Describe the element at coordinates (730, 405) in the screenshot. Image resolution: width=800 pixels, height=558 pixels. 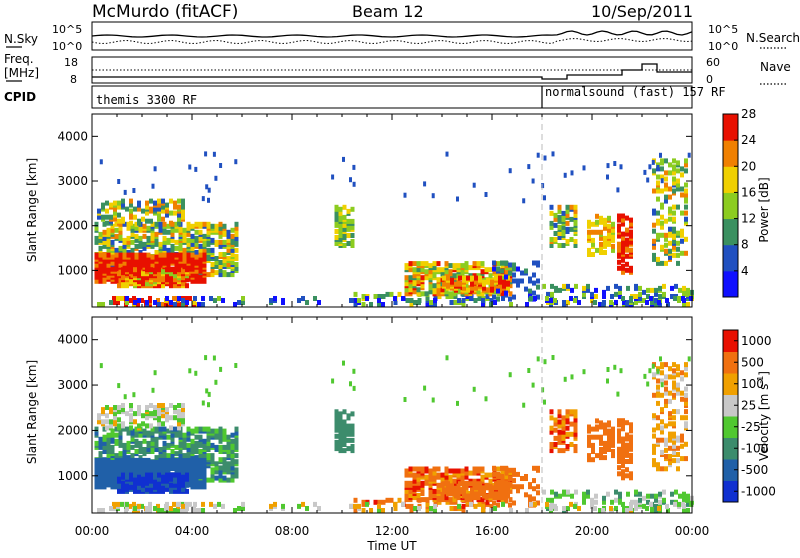
I see `colorbar-swatch` at that location.